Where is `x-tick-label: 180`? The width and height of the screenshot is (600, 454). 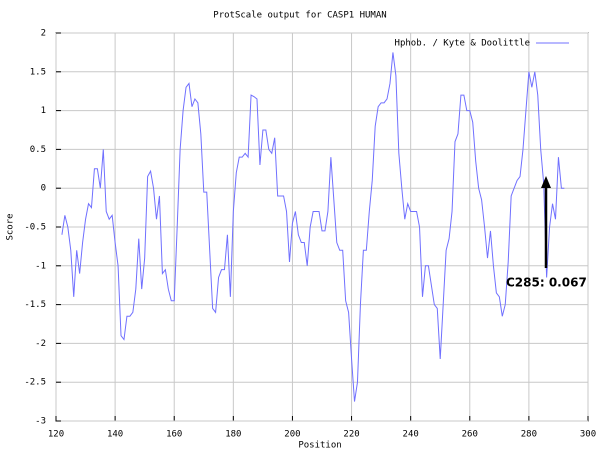 x-tick-label: 180 is located at coordinates (233, 435).